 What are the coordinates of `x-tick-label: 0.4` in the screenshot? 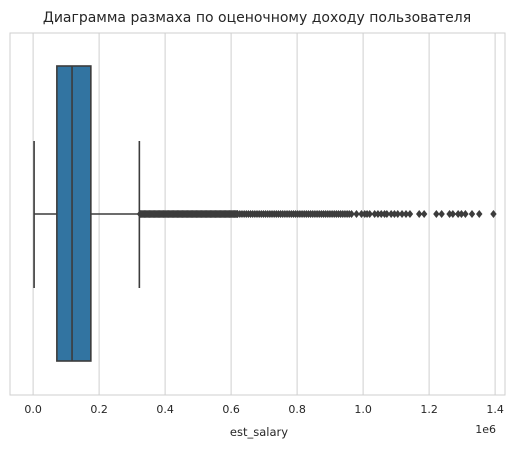 It's located at (165, 409).